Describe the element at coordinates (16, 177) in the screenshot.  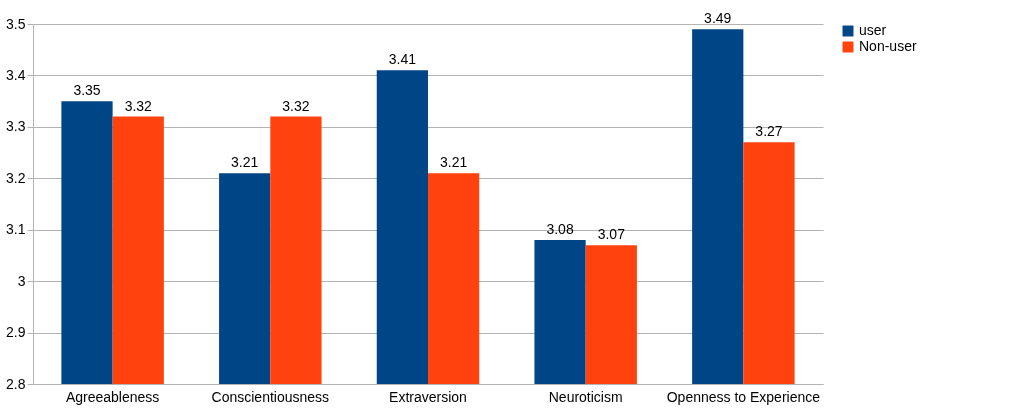
I see `y-tick-label: 3.2` at that location.